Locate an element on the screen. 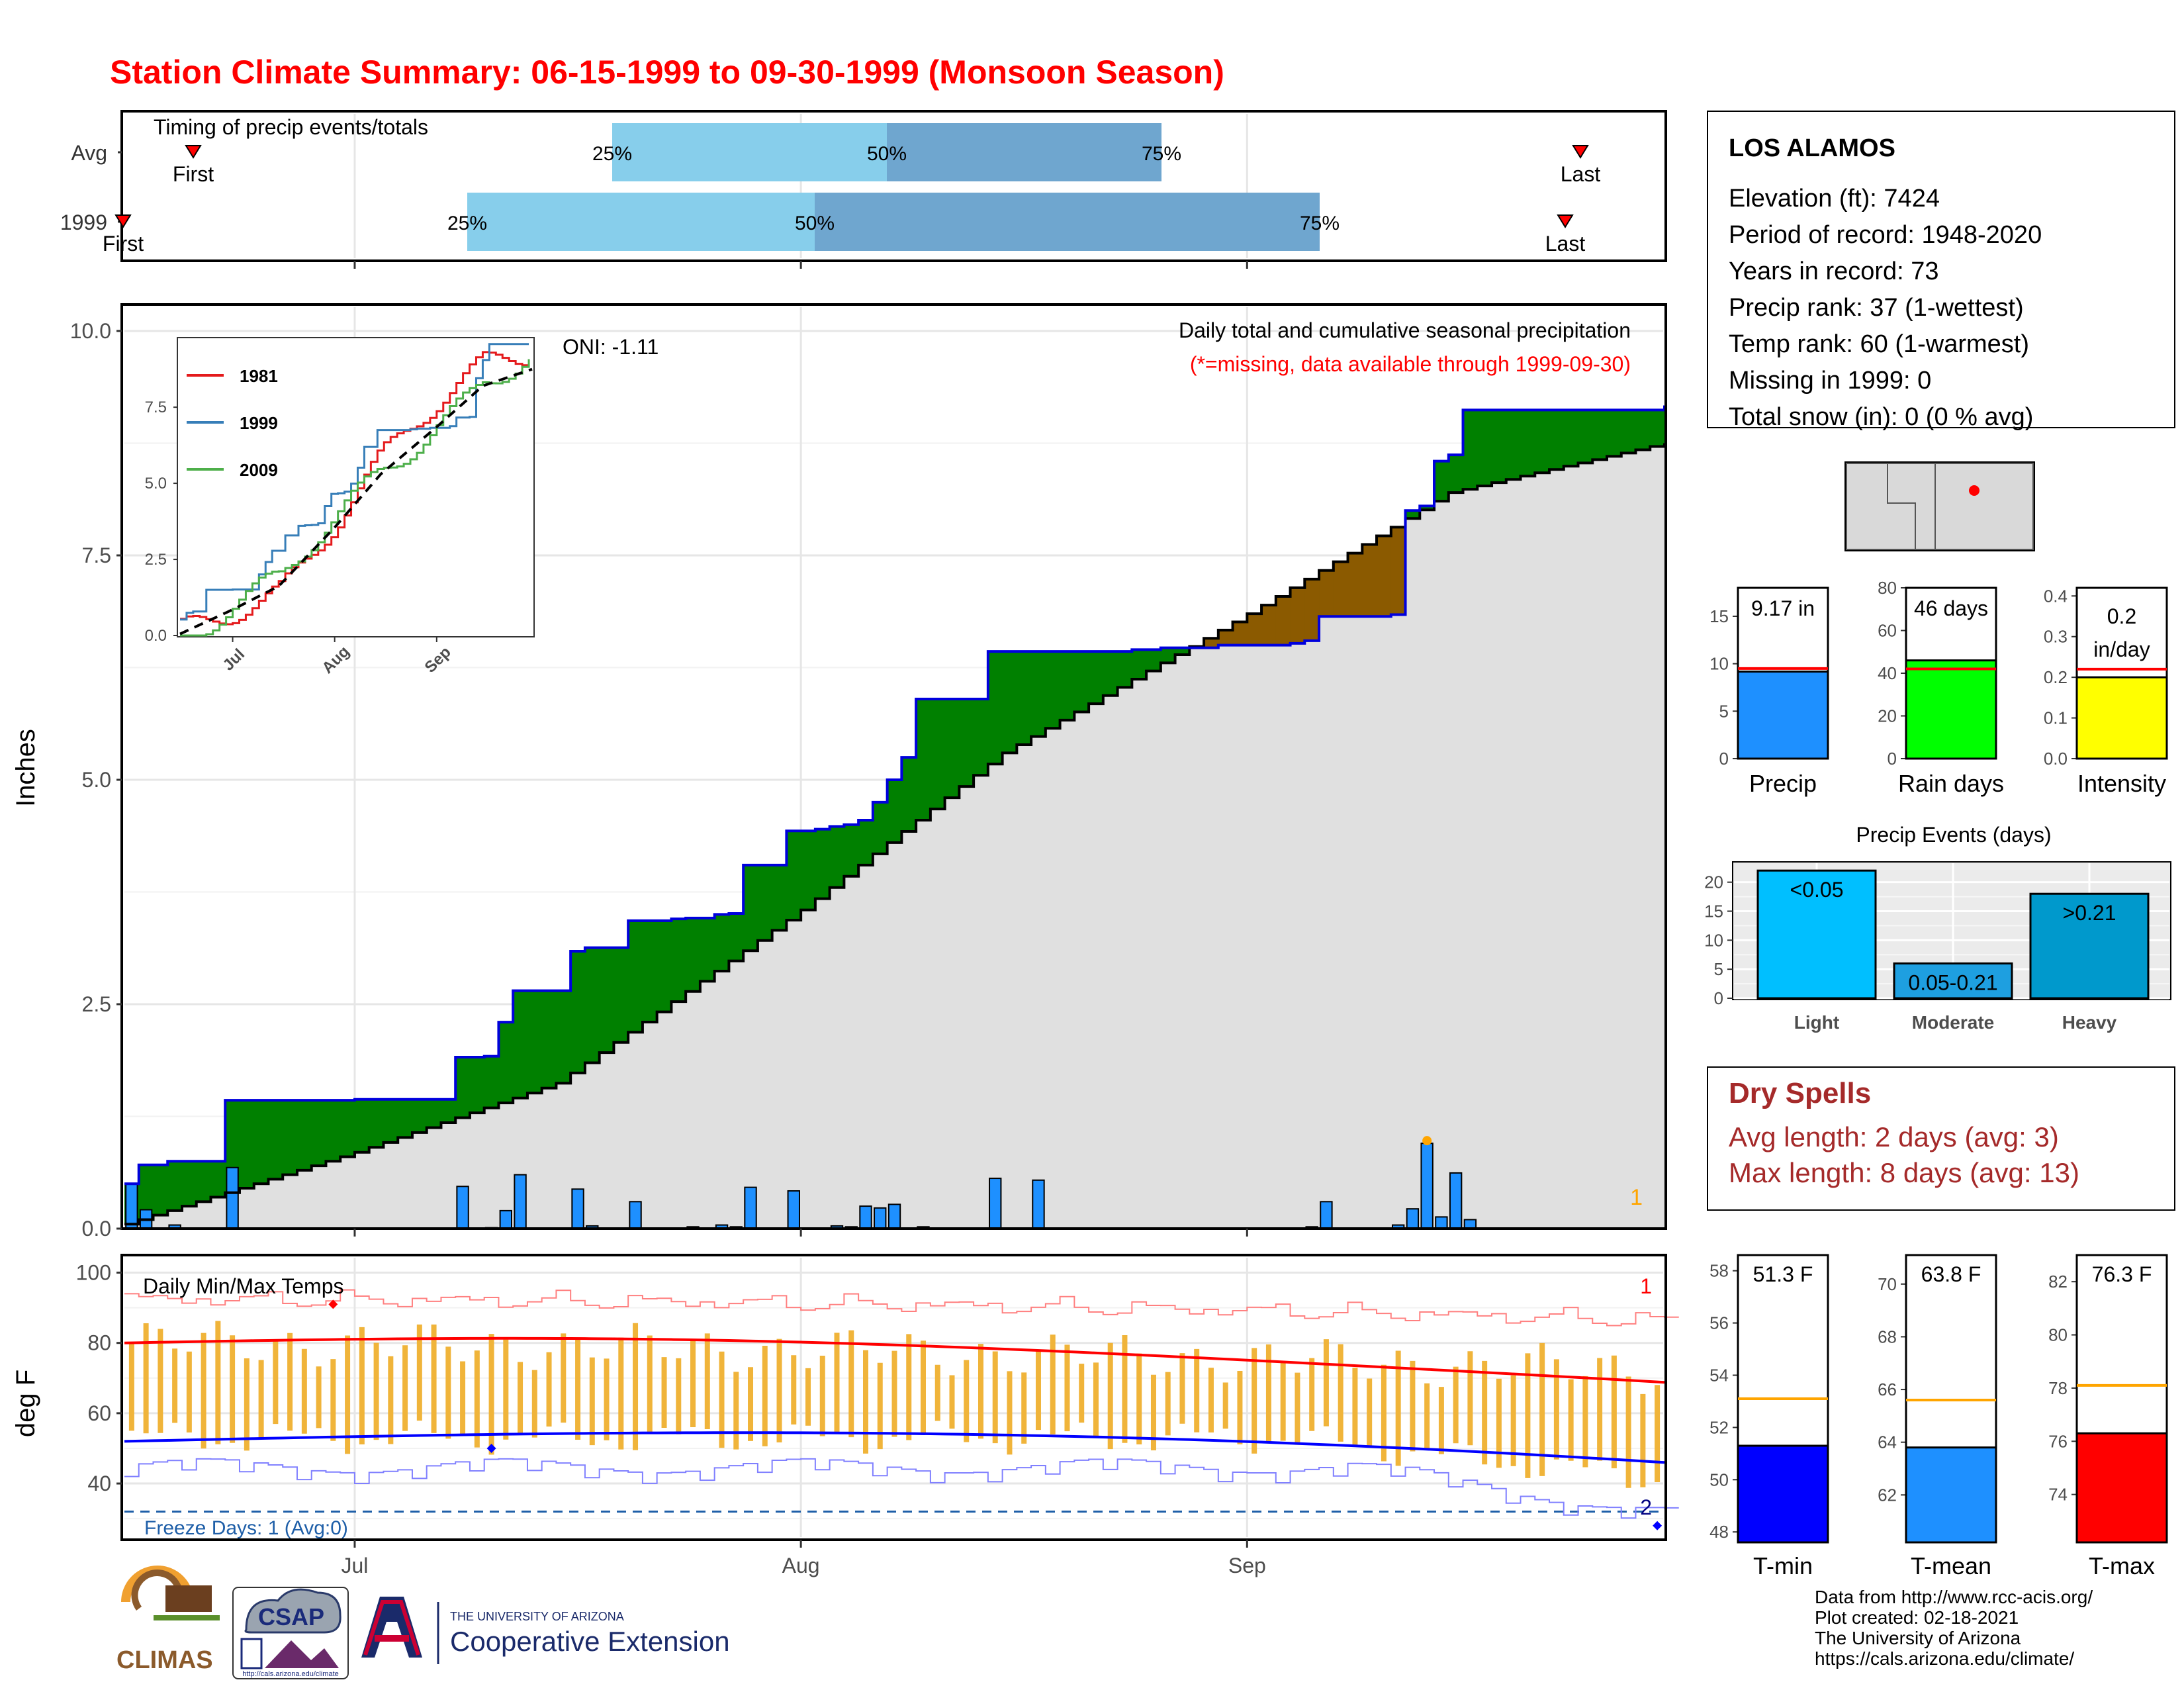 The width and height of the screenshot is (2184, 1688). station-name: LOS ALAMOS is located at coordinates (1812, 148).